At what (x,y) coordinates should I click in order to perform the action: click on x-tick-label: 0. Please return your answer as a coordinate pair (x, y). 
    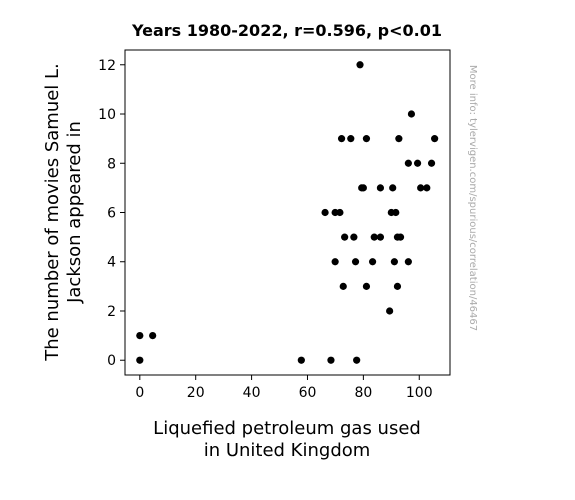
    Looking at the image, I should click on (139, 393).